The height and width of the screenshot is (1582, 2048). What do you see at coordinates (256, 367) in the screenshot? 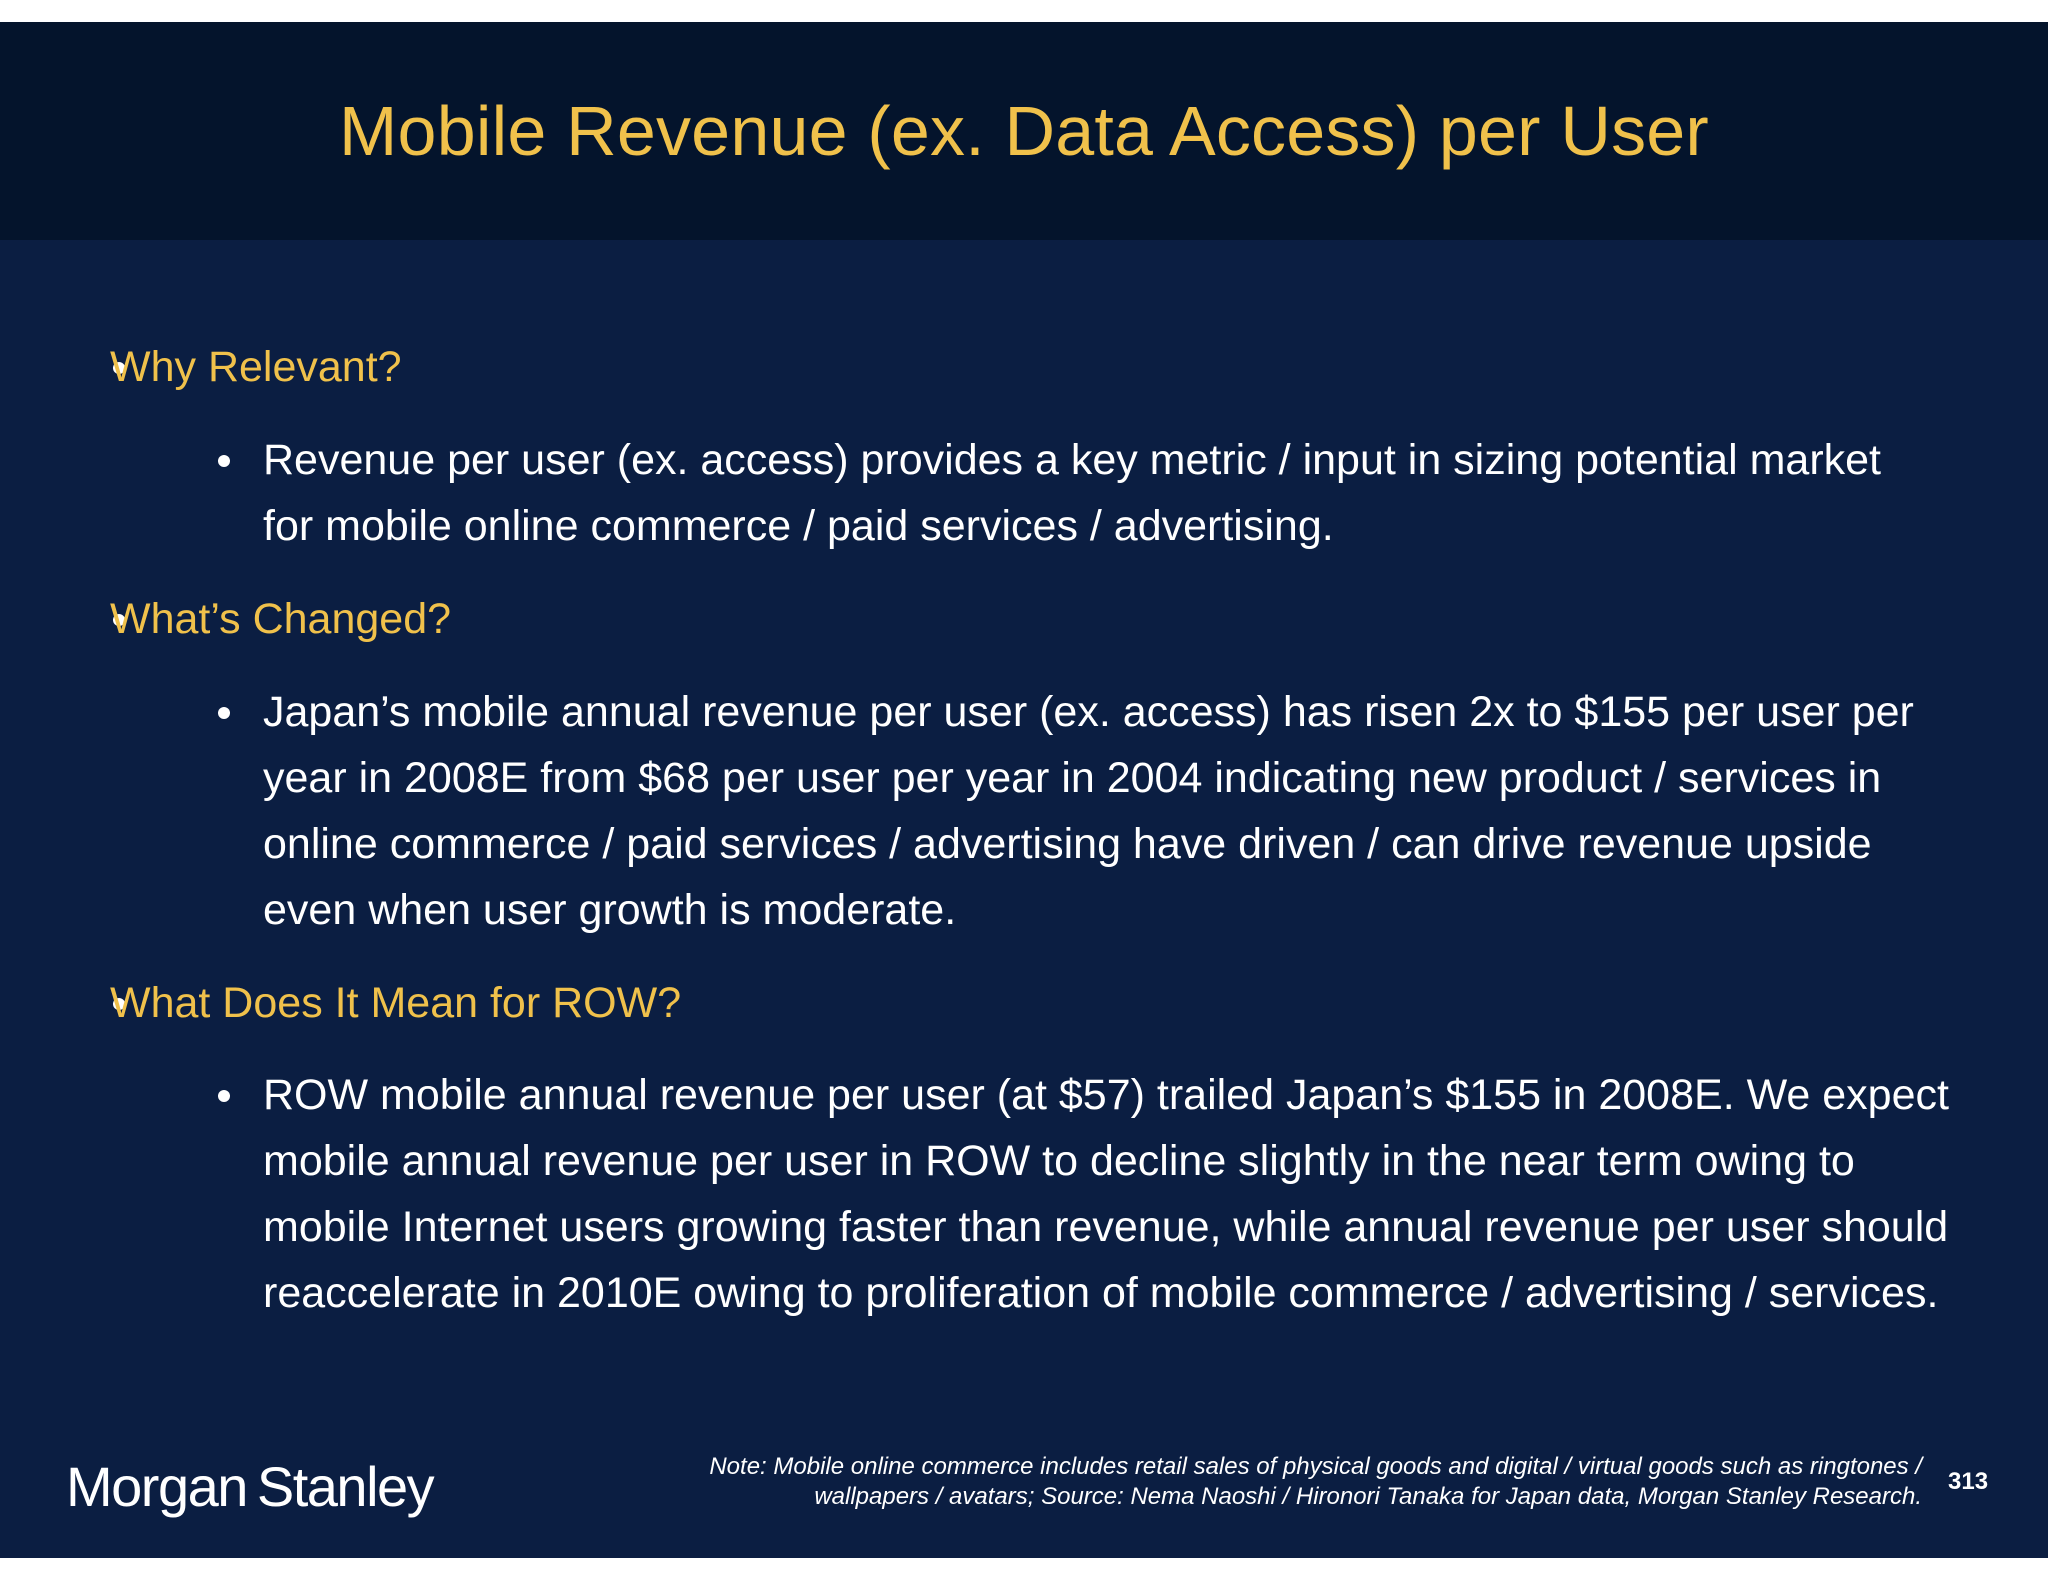
I see `section-heading-why-relevant: Why Relevant?` at bounding box center [256, 367].